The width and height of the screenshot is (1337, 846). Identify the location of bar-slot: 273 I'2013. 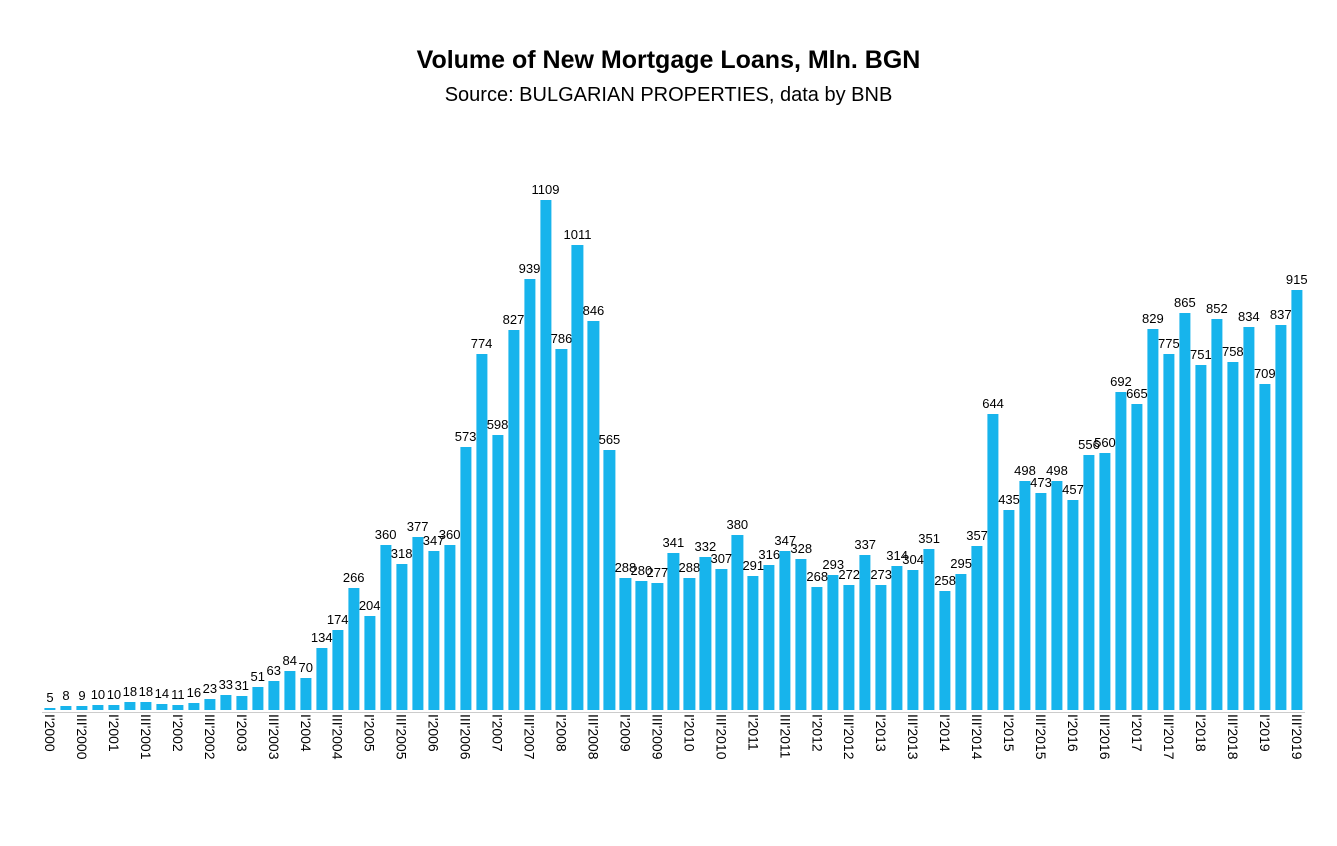
(881, 508).